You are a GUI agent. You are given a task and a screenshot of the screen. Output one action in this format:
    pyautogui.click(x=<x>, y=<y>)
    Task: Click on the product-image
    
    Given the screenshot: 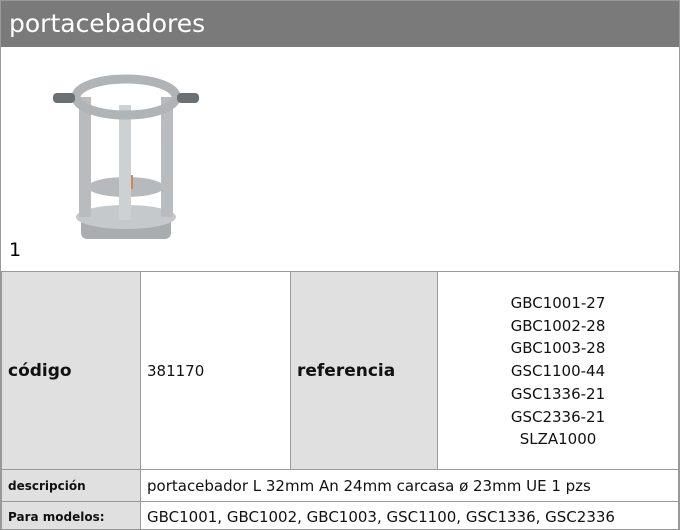 What is the action you would take?
    pyautogui.click(x=126, y=156)
    